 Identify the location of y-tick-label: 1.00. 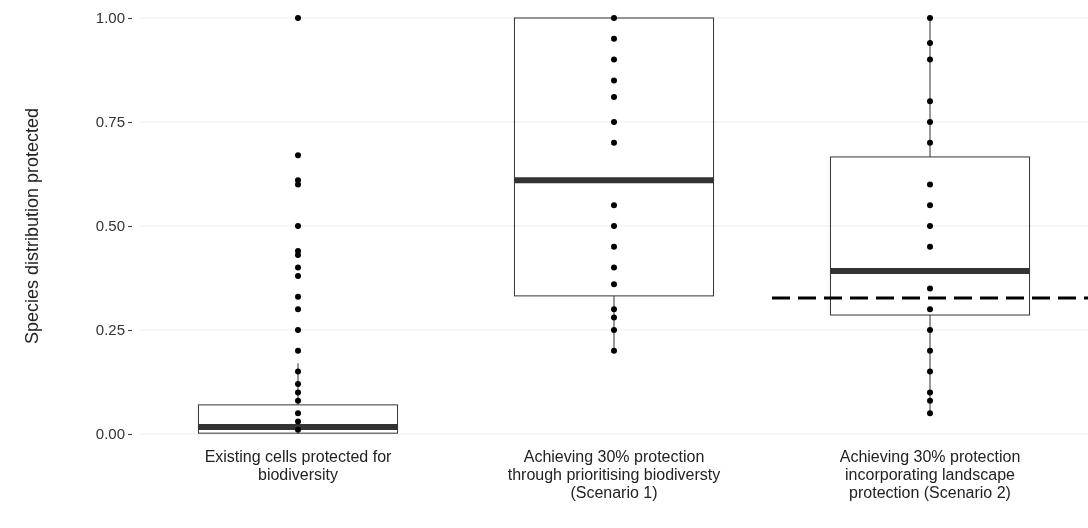
(110, 18).